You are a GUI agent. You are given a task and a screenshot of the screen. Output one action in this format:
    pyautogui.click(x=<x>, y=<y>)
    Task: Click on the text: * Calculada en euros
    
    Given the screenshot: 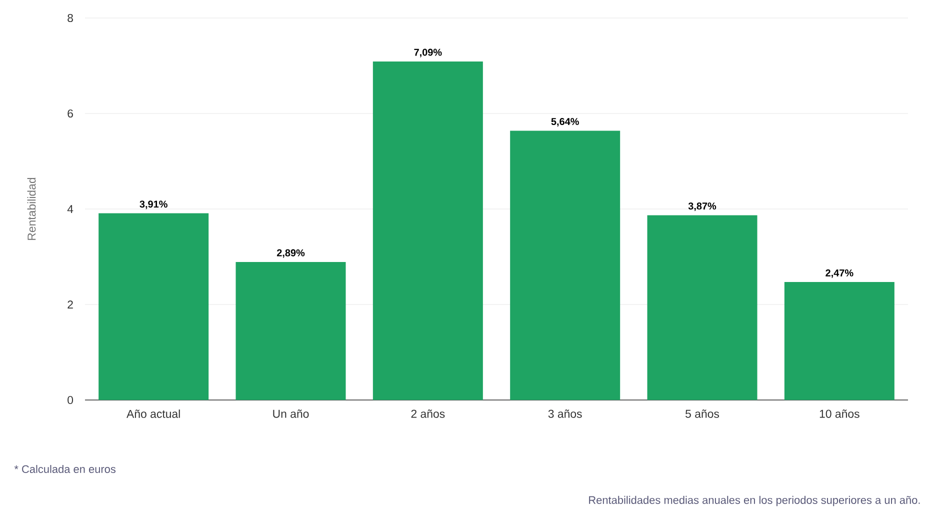 What is the action you would take?
    pyautogui.click(x=65, y=469)
    